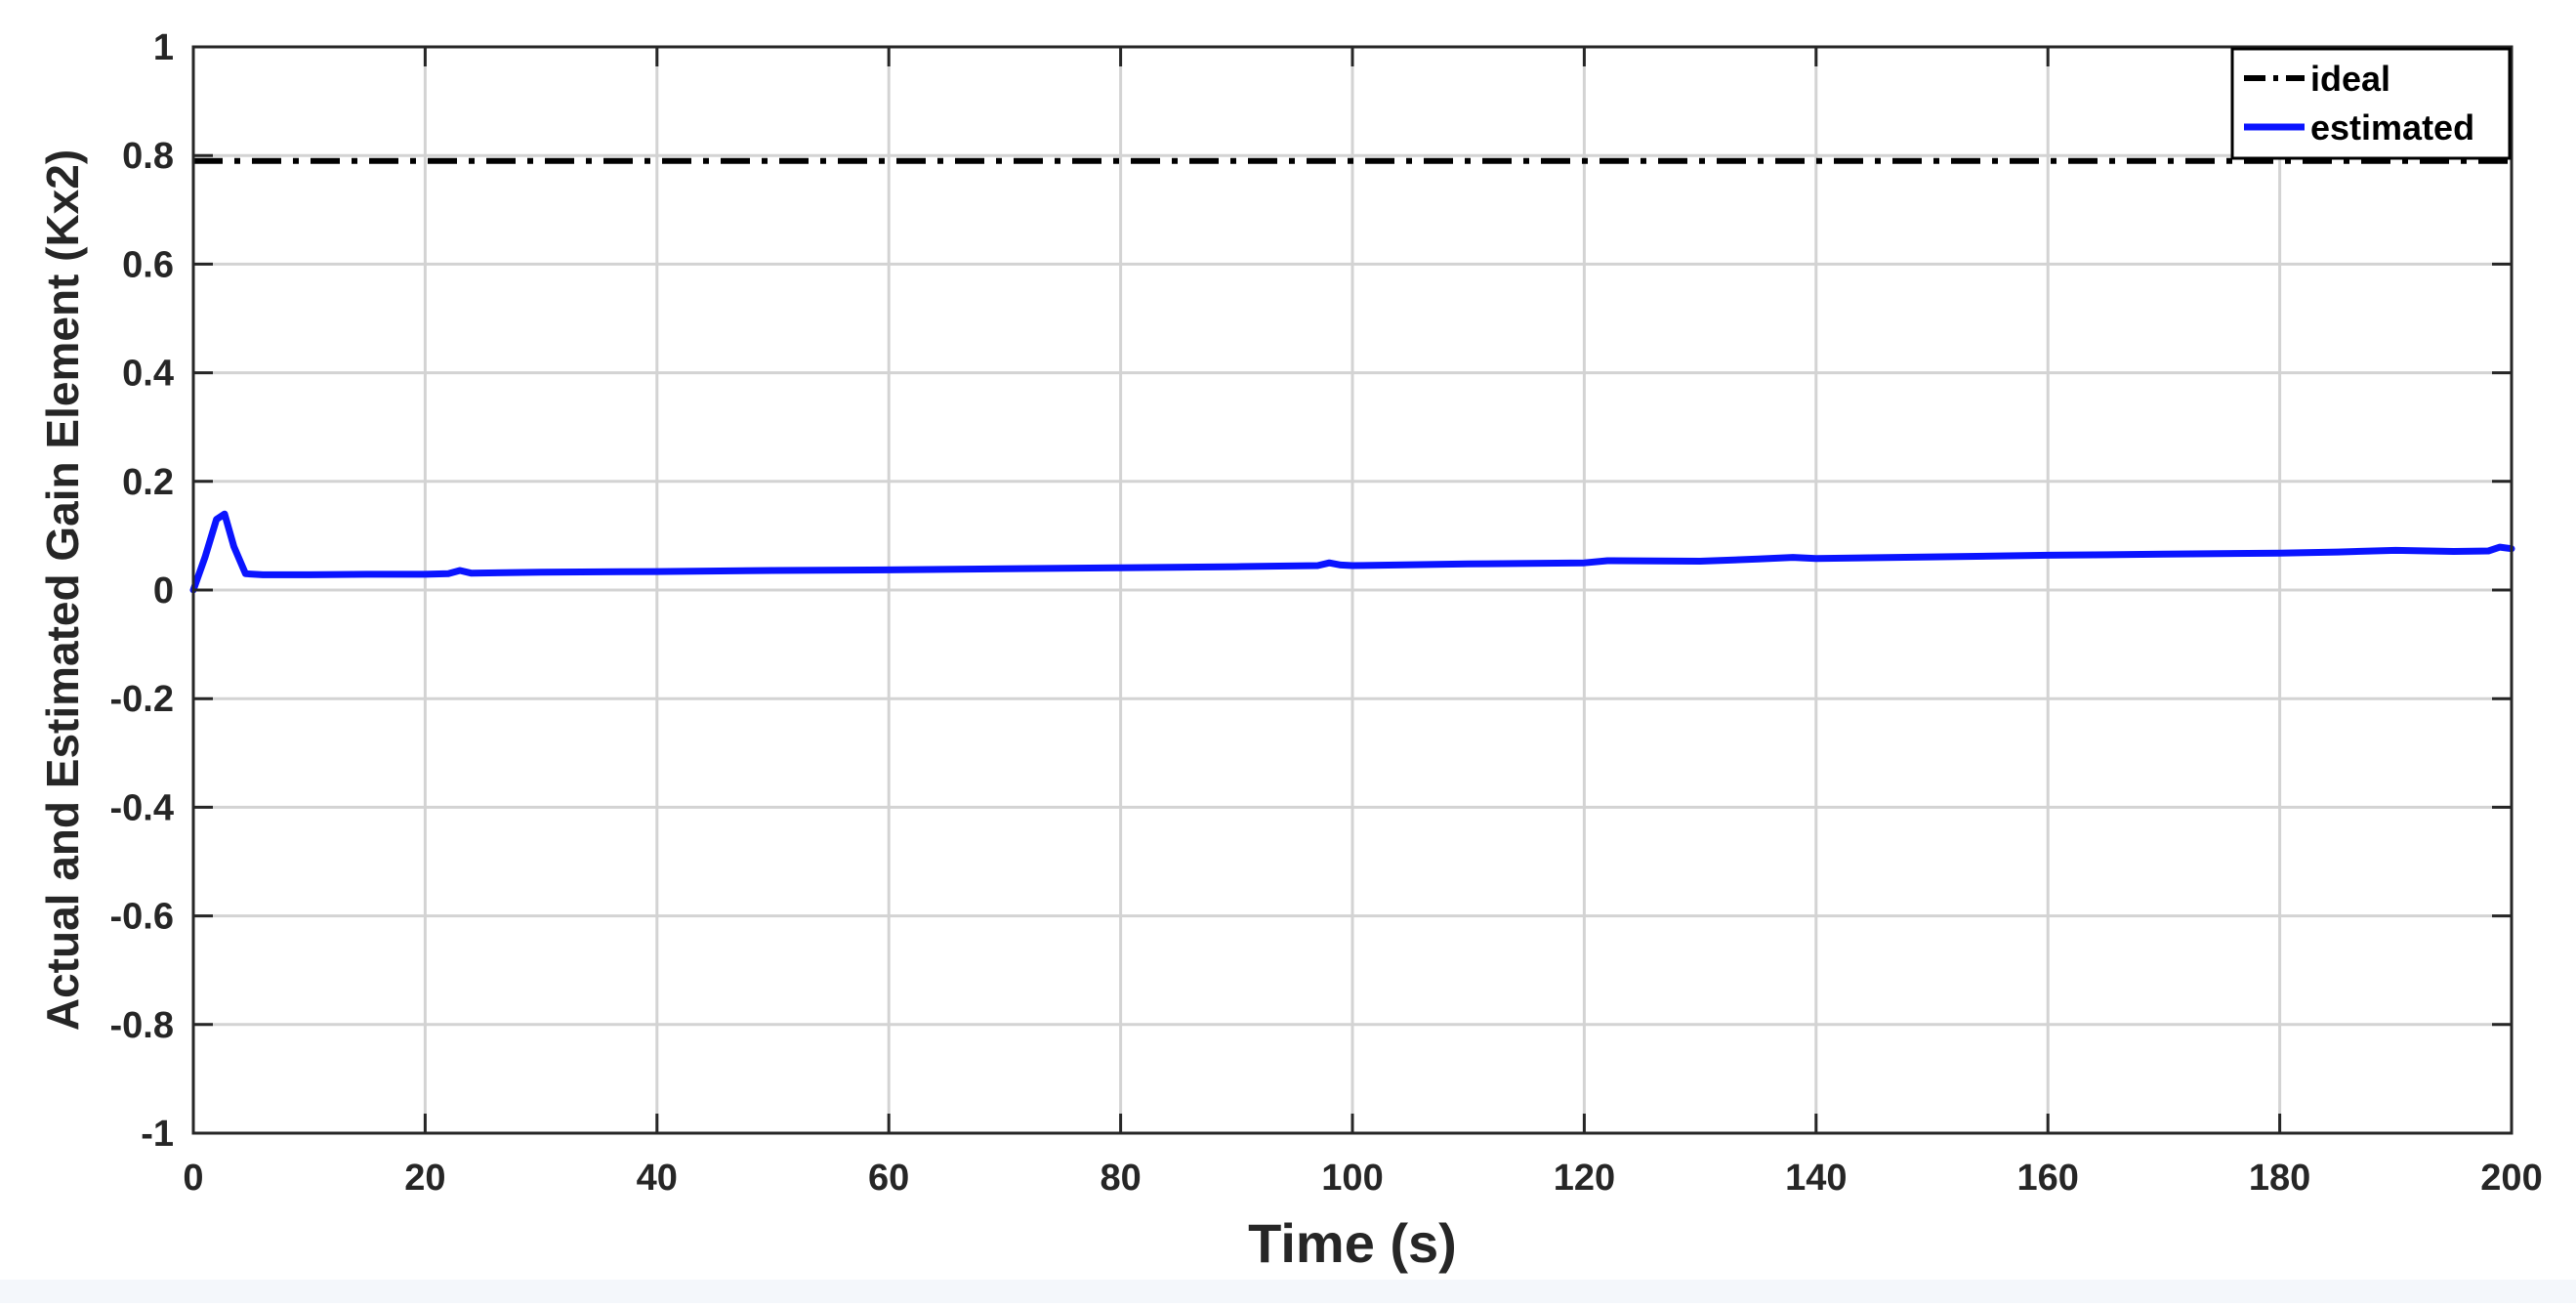  What do you see at coordinates (1352, 1243) in the screenshot?
I see `x-axis-title: Time (s)` at bounding box center [1352, 1243].